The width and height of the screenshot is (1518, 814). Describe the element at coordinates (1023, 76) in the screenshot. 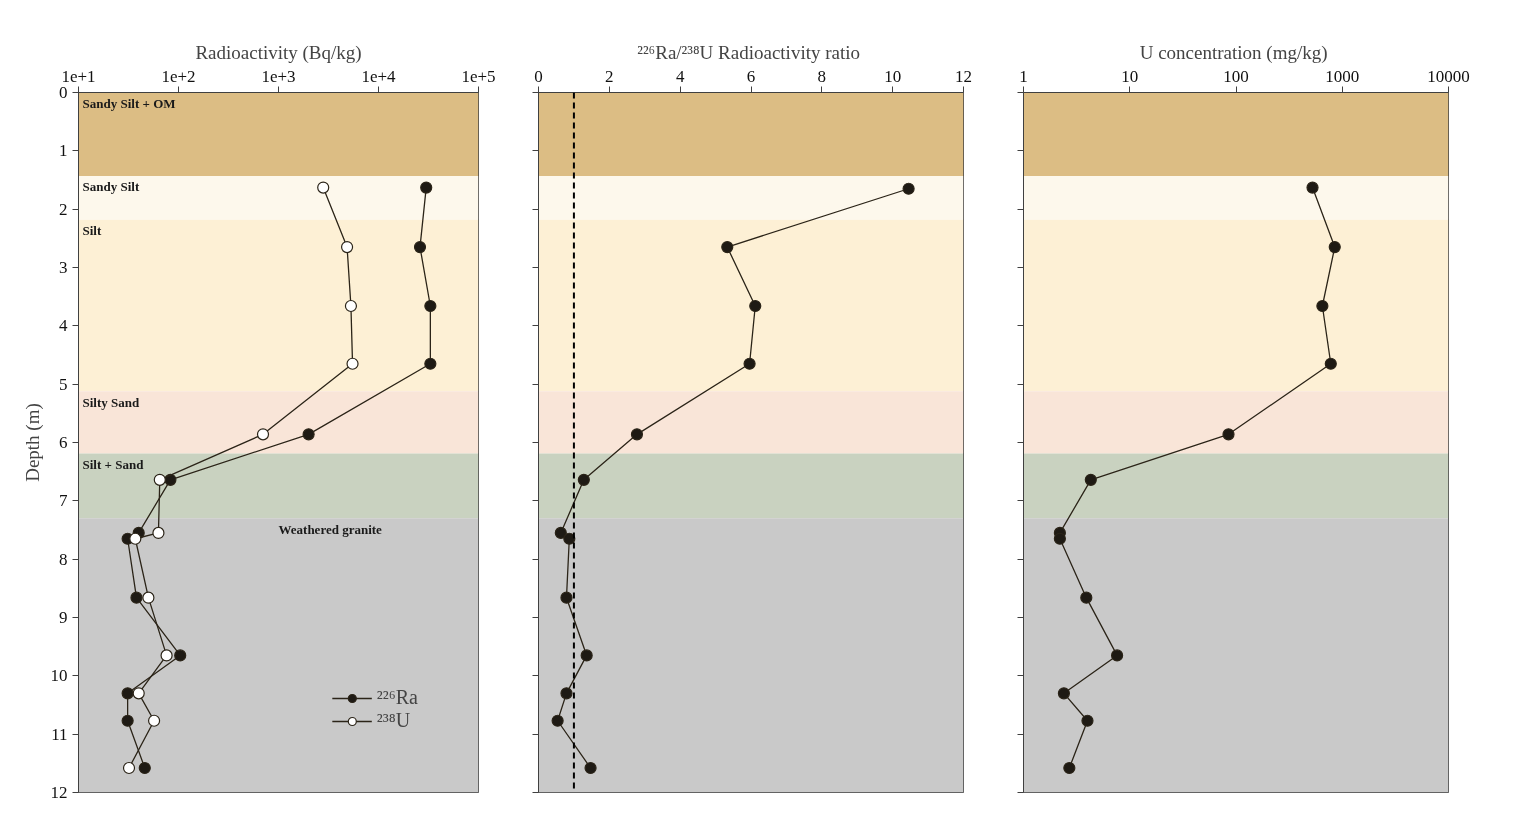

I see `x-tick-label: 1` at that location.